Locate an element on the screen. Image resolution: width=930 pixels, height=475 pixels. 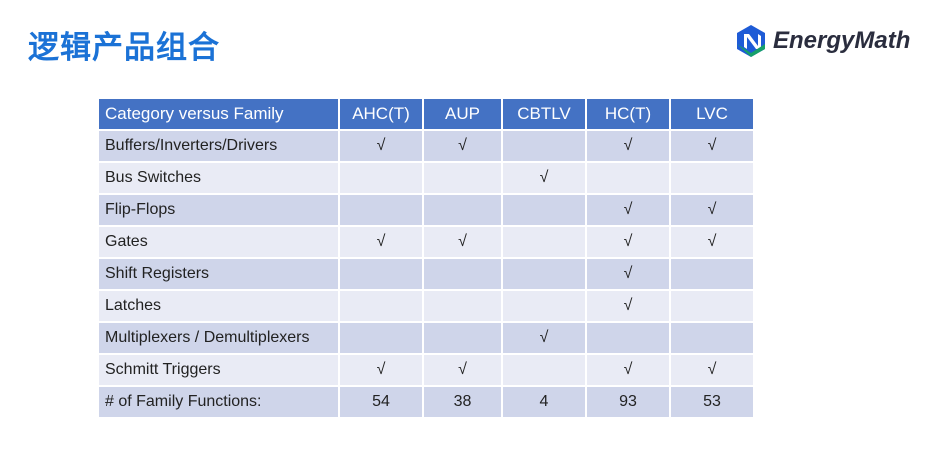
category-cell: Multiplexers / Demultiplexers is located at coordinates (218, 338).